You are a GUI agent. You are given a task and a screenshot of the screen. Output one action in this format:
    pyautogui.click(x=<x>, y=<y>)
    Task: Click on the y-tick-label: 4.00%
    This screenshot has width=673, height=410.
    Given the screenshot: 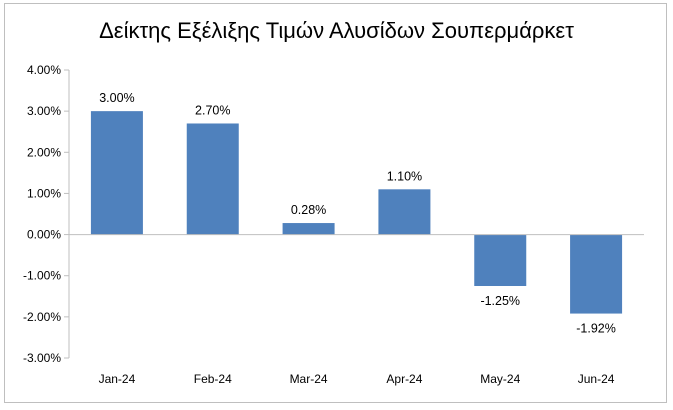 What is the action you would take?
    pyautogui.click(x=44, y=70)
    